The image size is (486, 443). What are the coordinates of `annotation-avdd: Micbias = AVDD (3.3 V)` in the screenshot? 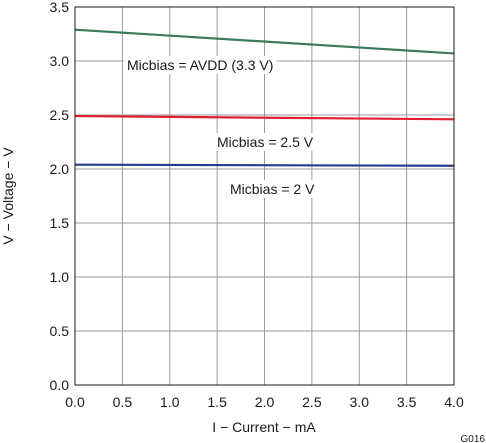 It's located at (200, 65).